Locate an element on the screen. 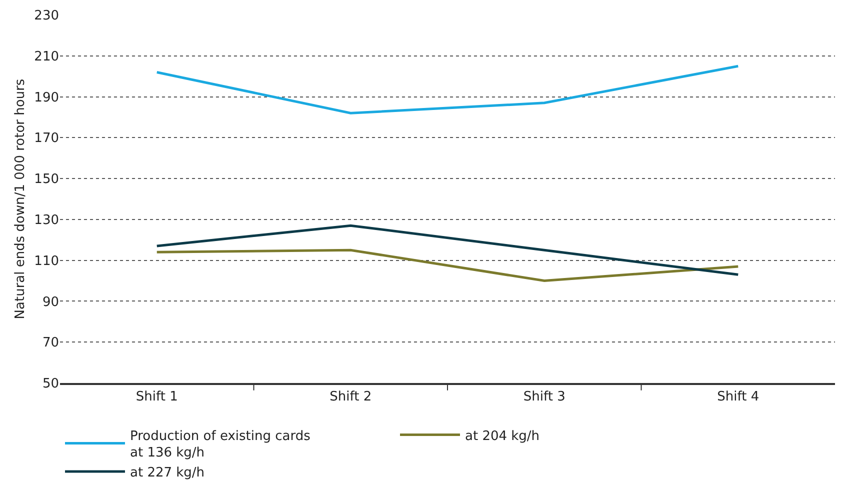 This screenshot has width=845, height=497. y-tick-label: 150 is located at coordinates (46, 180).